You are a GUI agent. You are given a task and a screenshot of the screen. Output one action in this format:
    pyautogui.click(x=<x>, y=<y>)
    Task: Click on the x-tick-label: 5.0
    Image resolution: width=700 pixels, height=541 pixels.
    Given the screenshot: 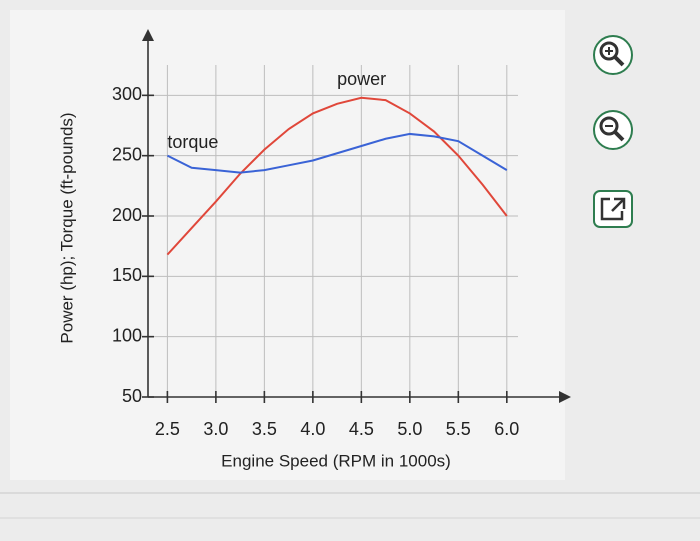 What is the action you would take?
    pyautogui.click(x=409, y=429)
    